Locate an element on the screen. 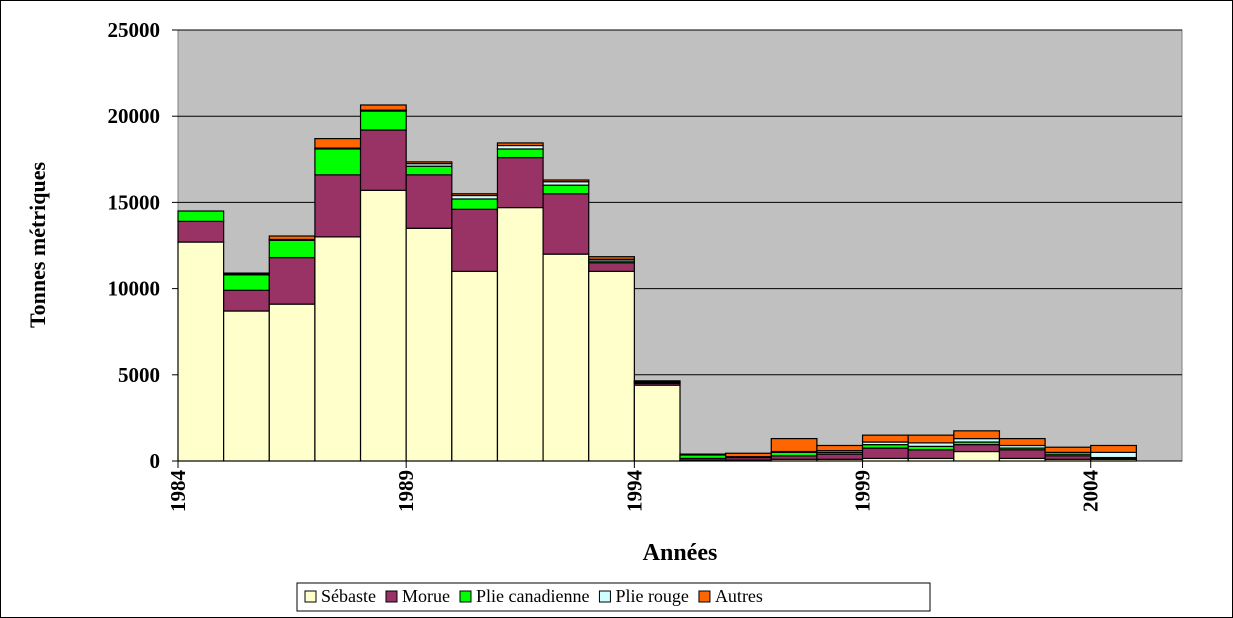  legend-label: Autres is located at coordinates (739, 596).